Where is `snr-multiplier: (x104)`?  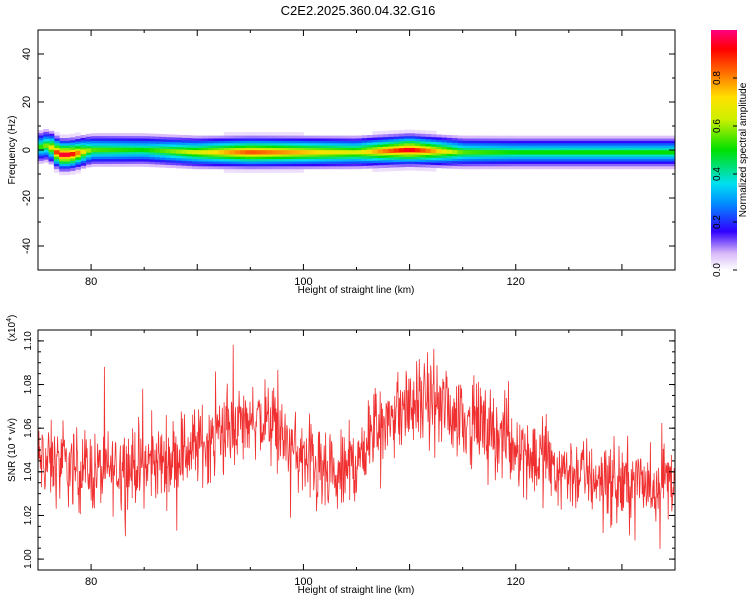
snr-multiplier: (x104) is located at coordinates (12, 328).